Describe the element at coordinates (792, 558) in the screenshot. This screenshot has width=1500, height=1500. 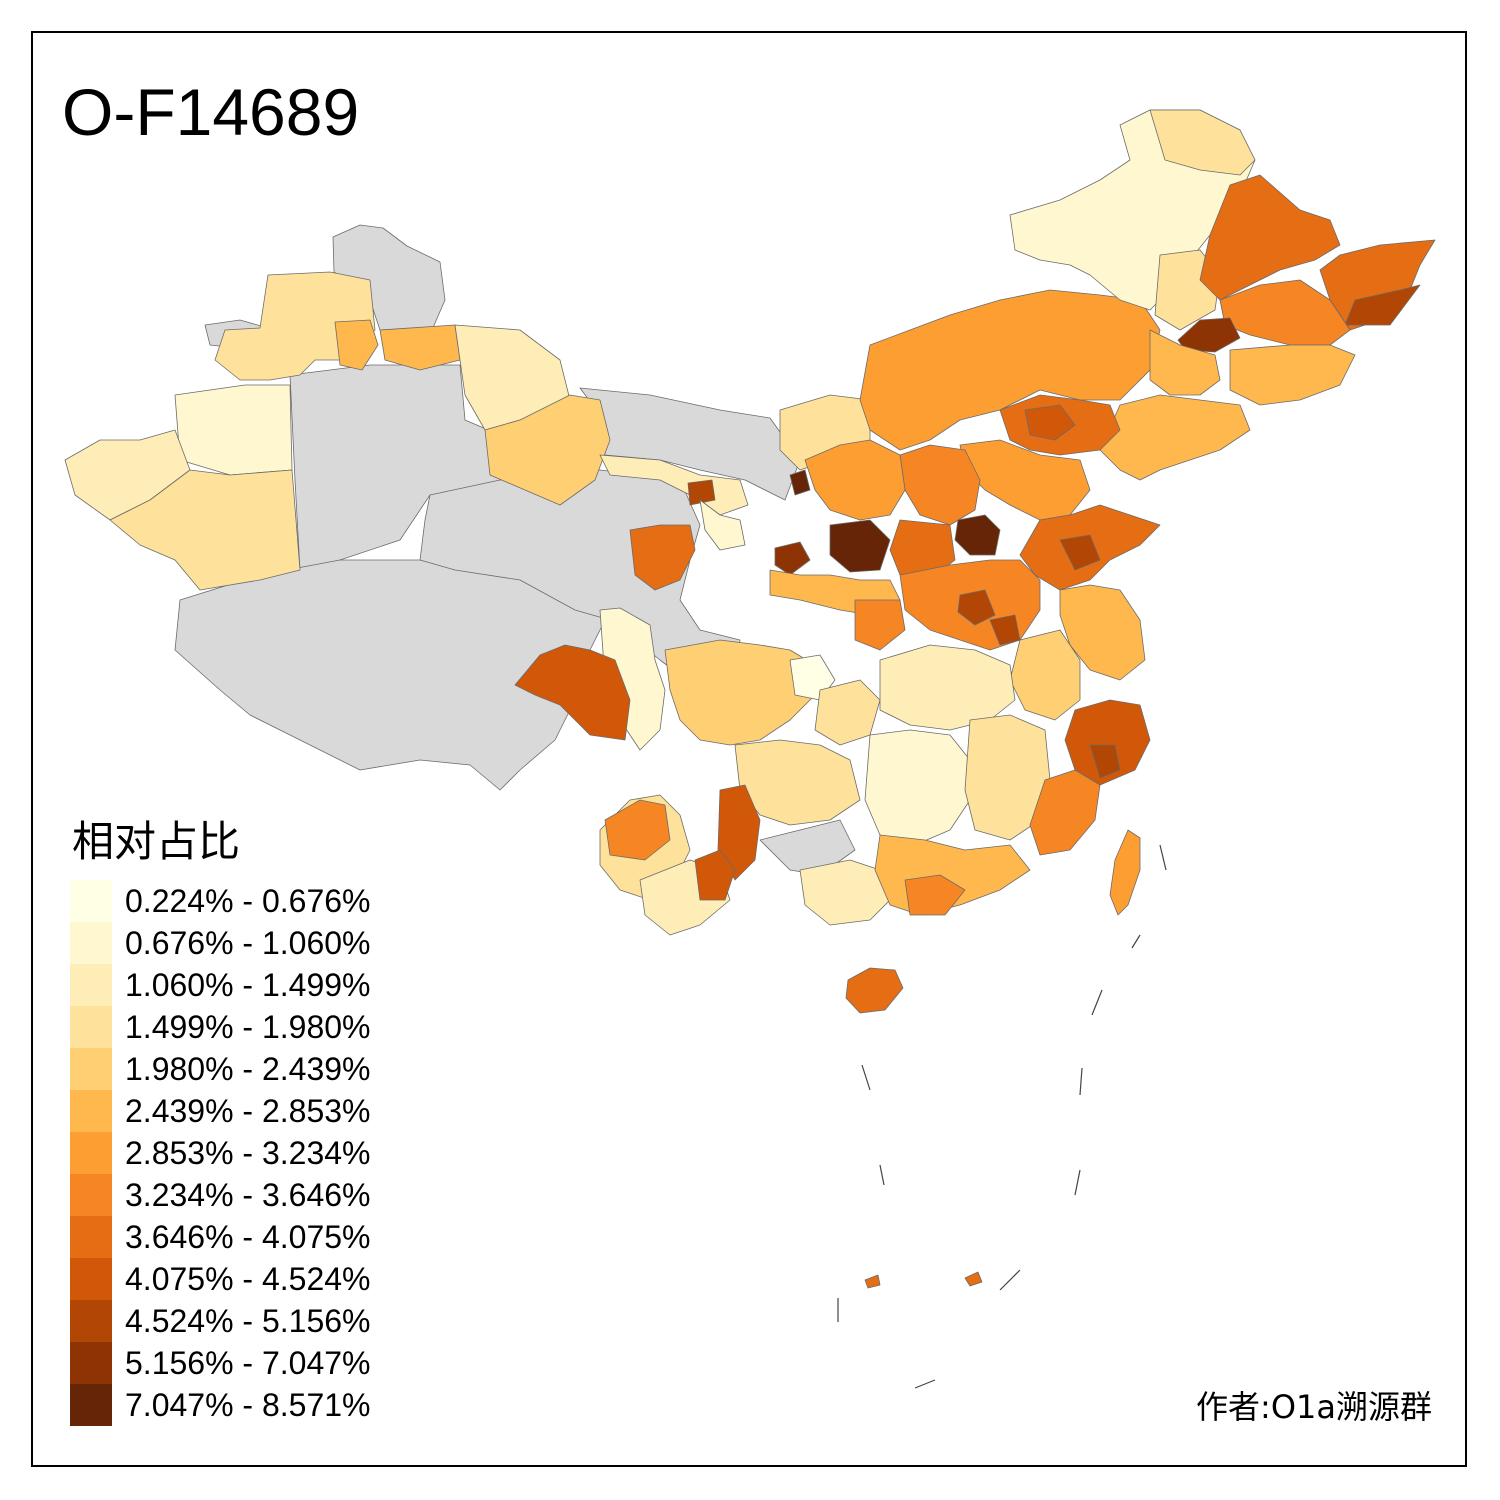
I see `region-shaanxi-dark2` at that location.